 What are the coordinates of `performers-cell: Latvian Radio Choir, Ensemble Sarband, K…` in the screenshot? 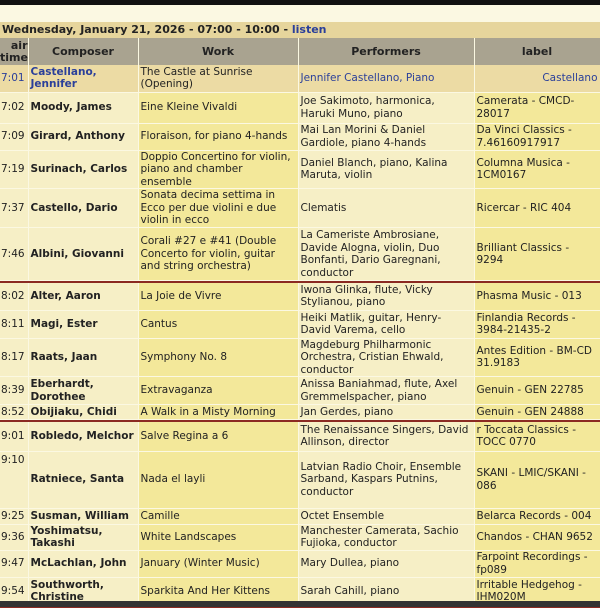 It's located at (386, 480).